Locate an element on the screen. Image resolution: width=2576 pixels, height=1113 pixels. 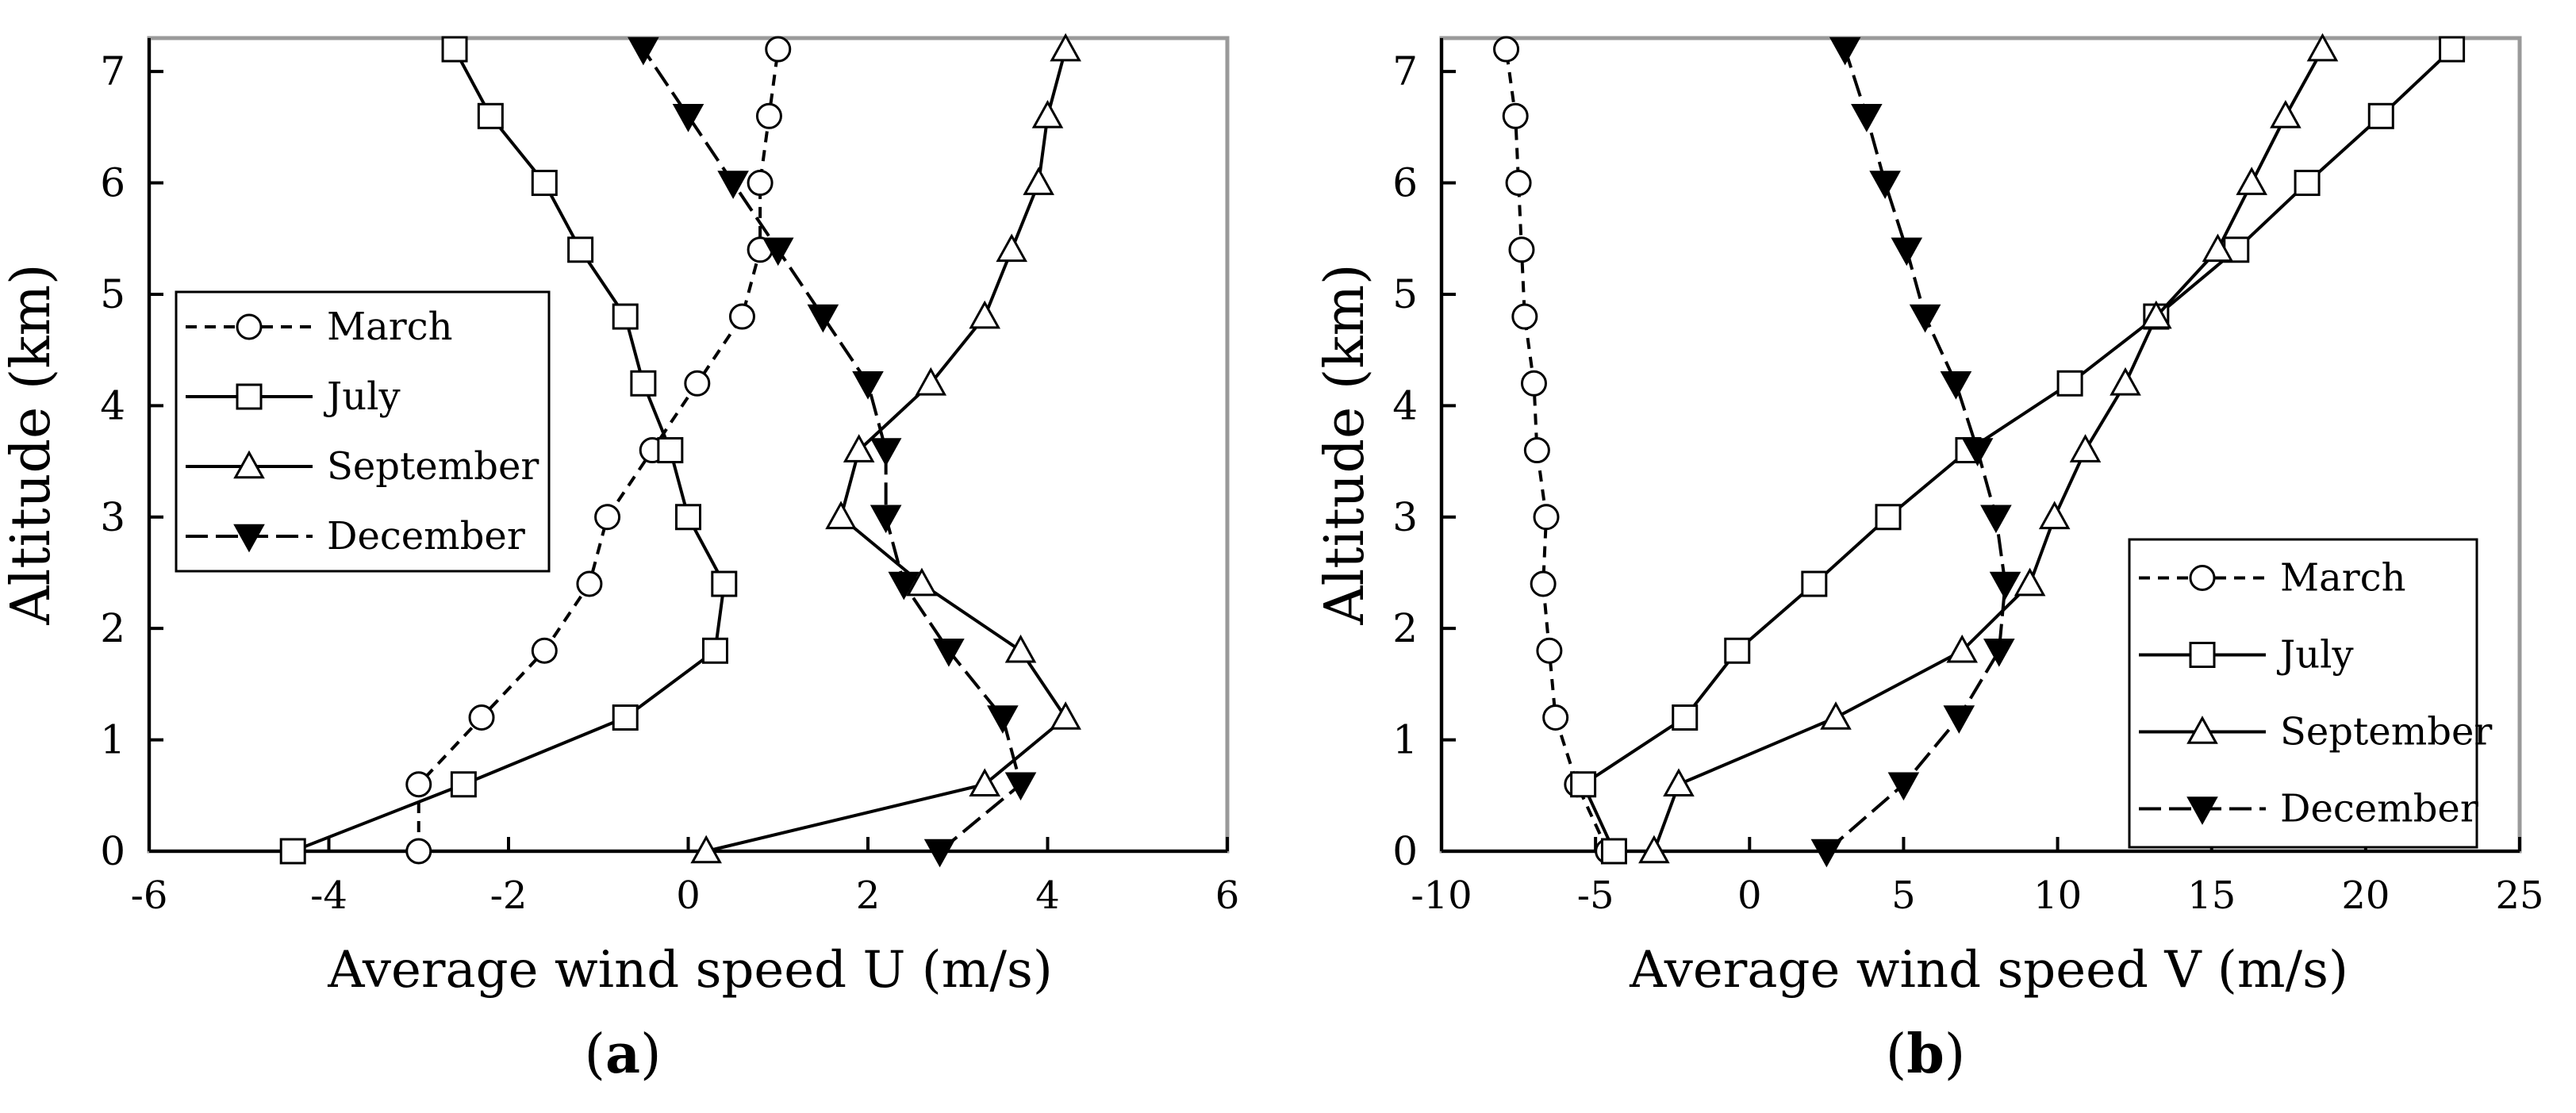
panel-a-series-september is located at coordinates (885, 449).